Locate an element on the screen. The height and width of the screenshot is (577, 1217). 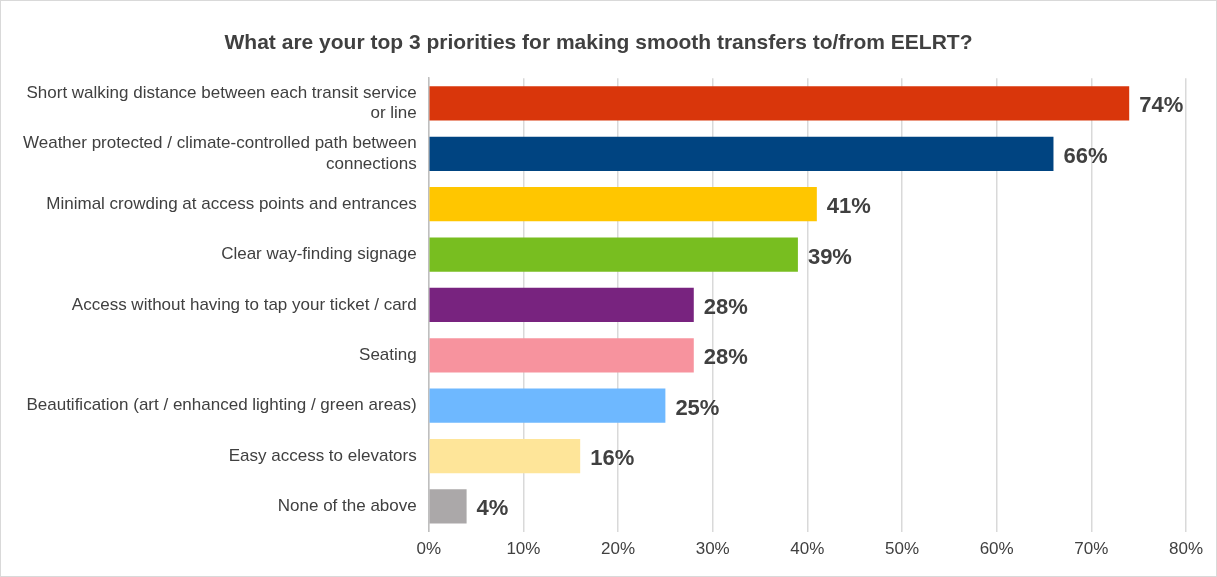
x-tick-label: 60% is located at coordinates (996, 549).